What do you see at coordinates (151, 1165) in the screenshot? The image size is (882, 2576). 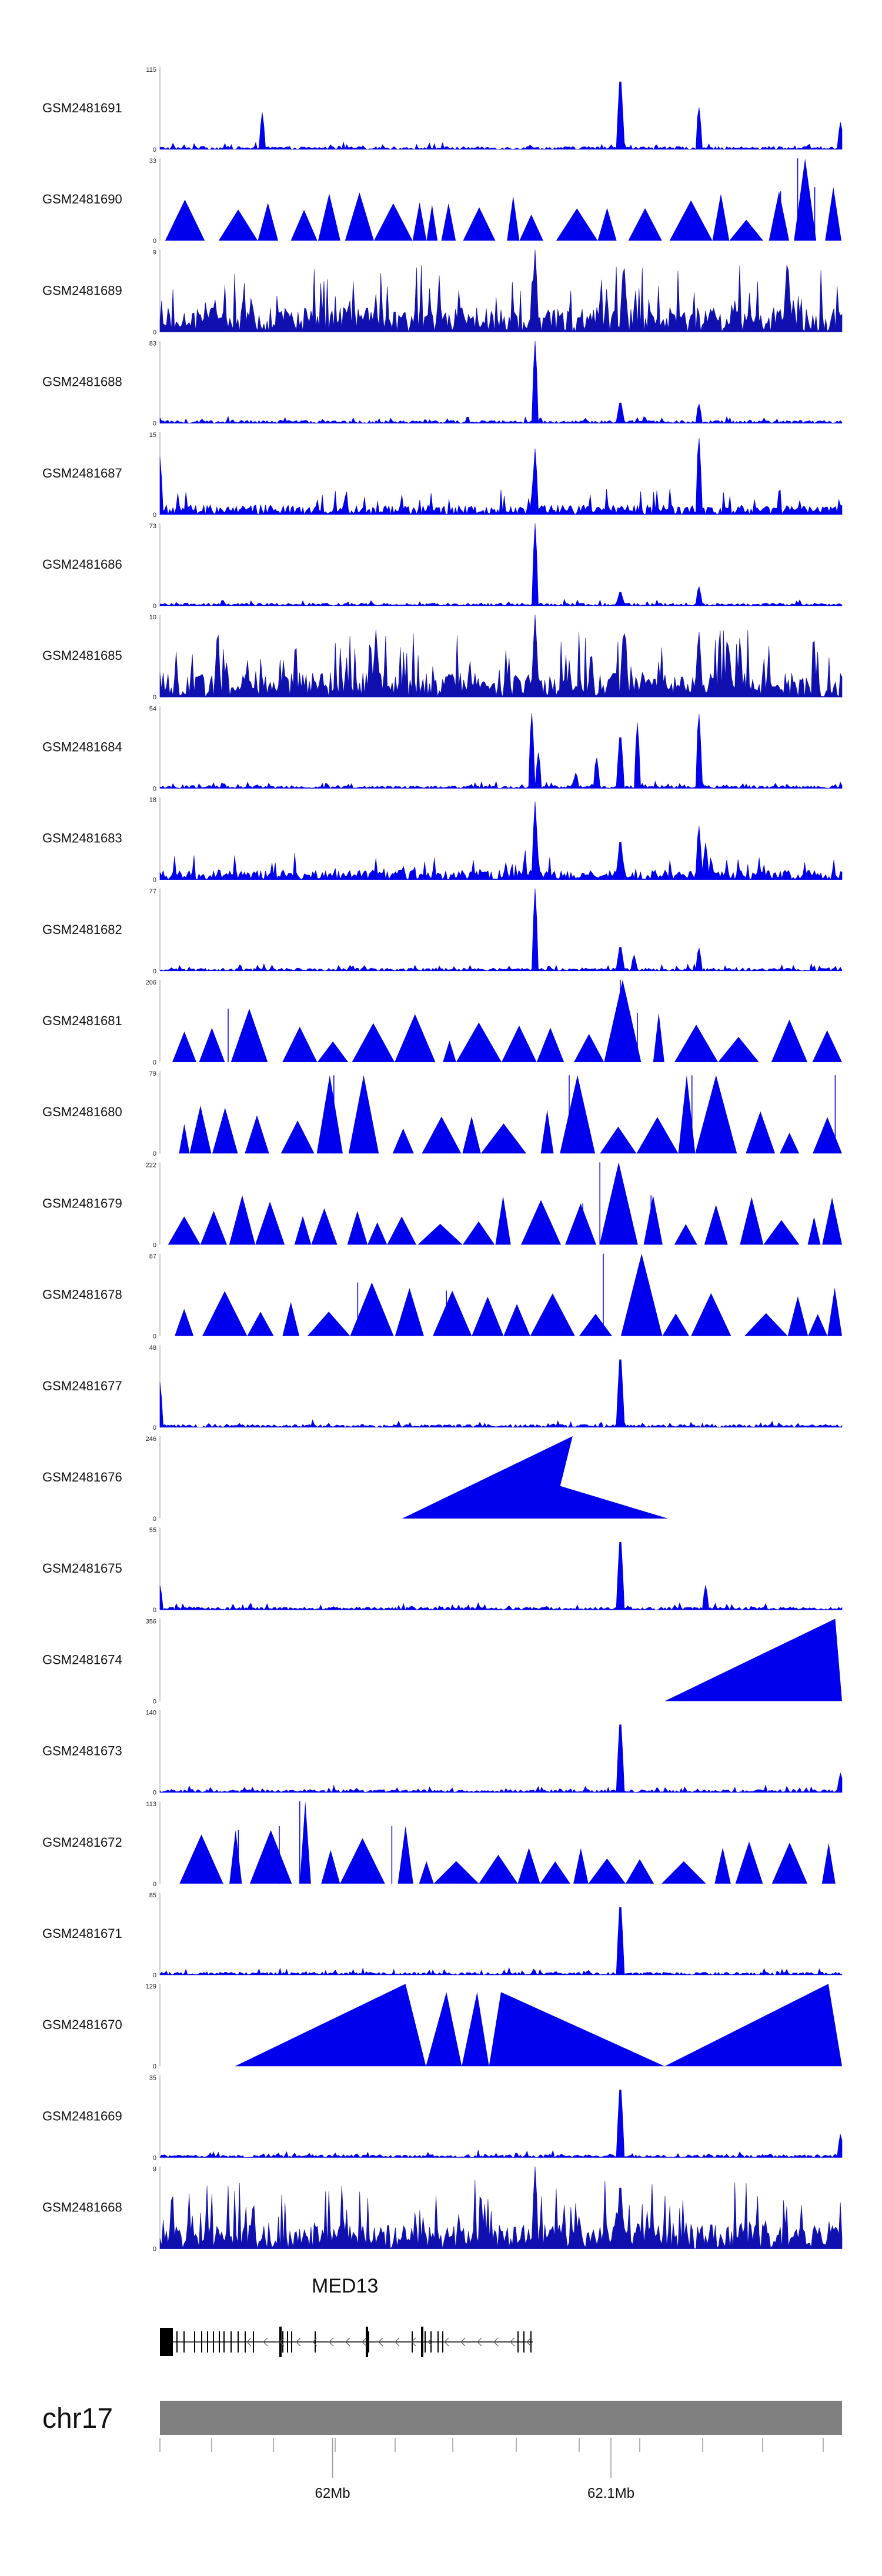 I see `track-scale-max: 222` at bounding box center [151, 1165].